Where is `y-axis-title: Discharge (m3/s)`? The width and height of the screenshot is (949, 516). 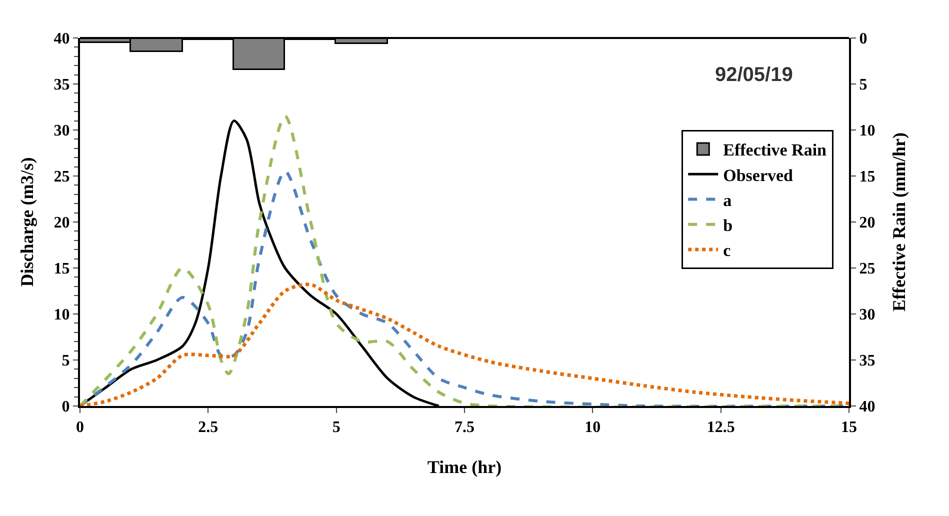
y-axis-title: Discharge (m3/s) is located at coordinates (27, 222).